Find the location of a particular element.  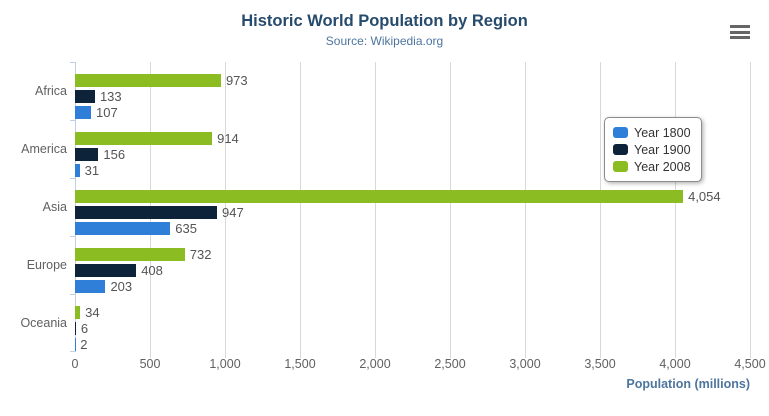

x-axis-title: Population (millions) is located at coordinates (688, 384).